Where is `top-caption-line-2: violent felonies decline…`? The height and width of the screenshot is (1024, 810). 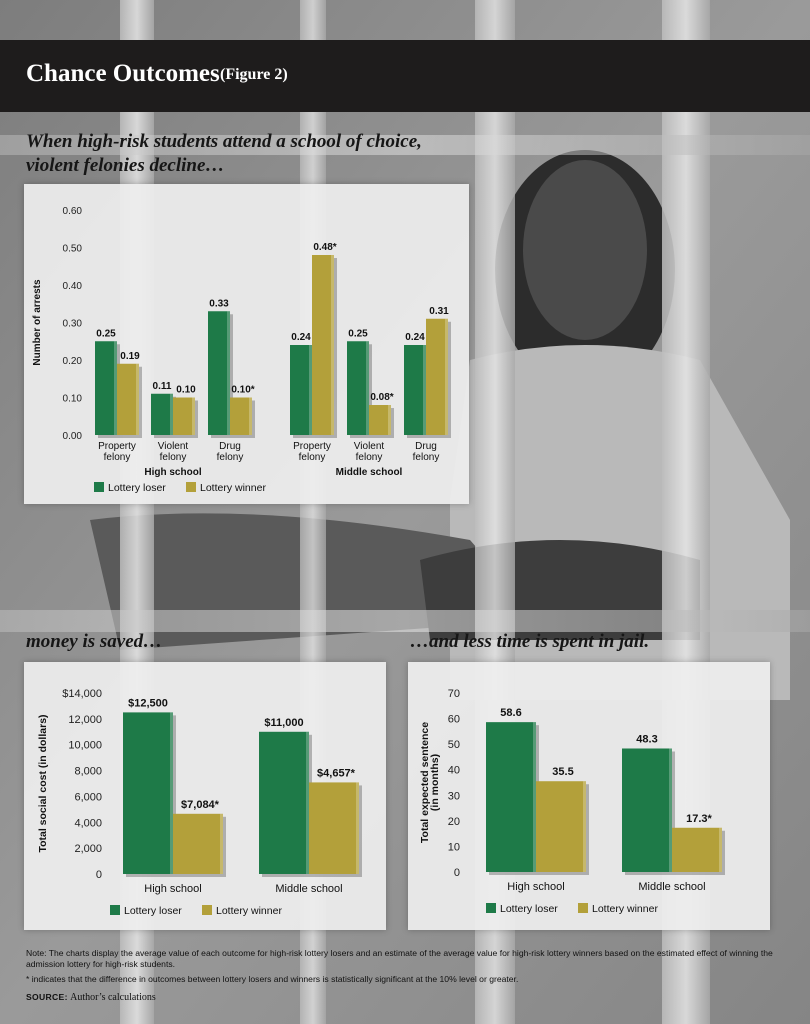
top-caption-line-2: violent felonies decline… is located at coordinates (125, 165).